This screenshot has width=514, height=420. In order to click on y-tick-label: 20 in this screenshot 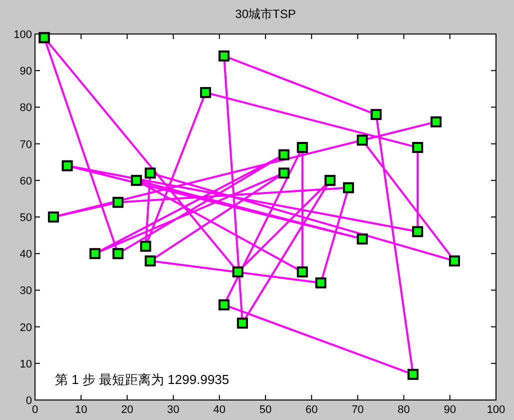, I will do `click(26, 328)`.